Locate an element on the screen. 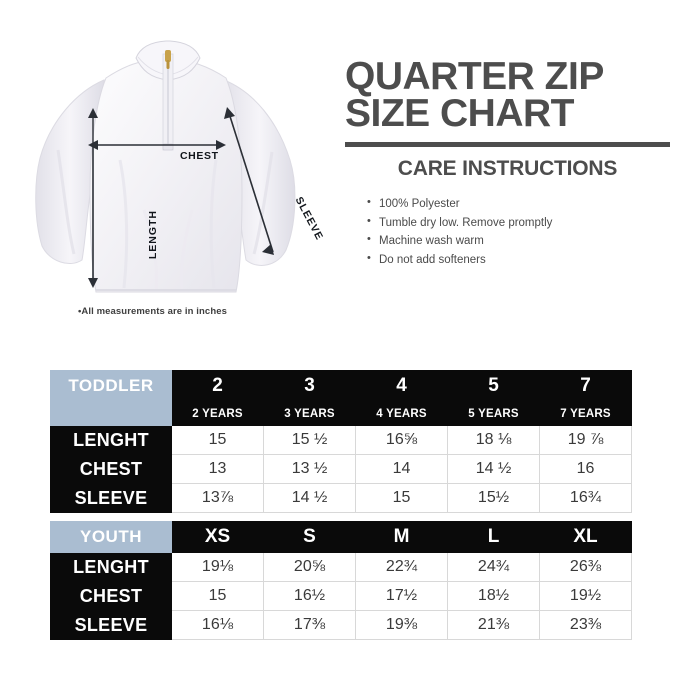 This screenshot has height=700, width=700. care-item: Do not add softeners is located at coordinates (518, 260).